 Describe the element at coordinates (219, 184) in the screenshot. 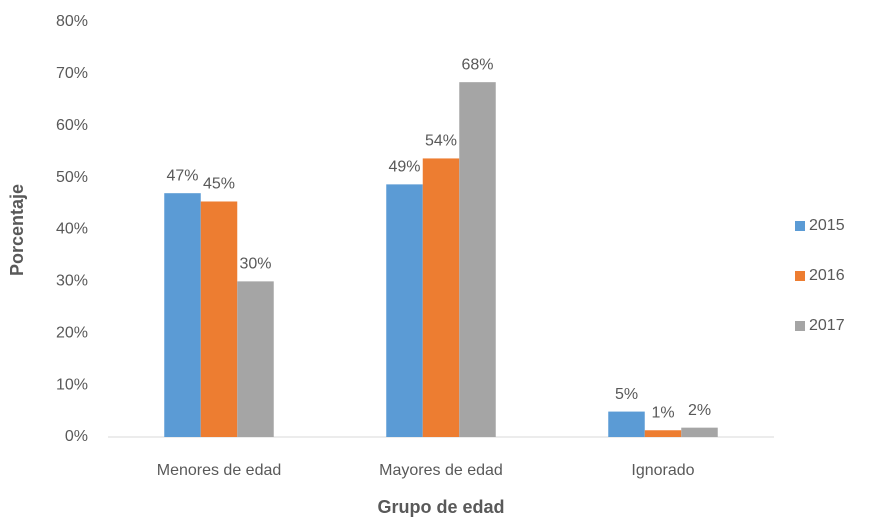

I see `data-label: 45%` at that location.